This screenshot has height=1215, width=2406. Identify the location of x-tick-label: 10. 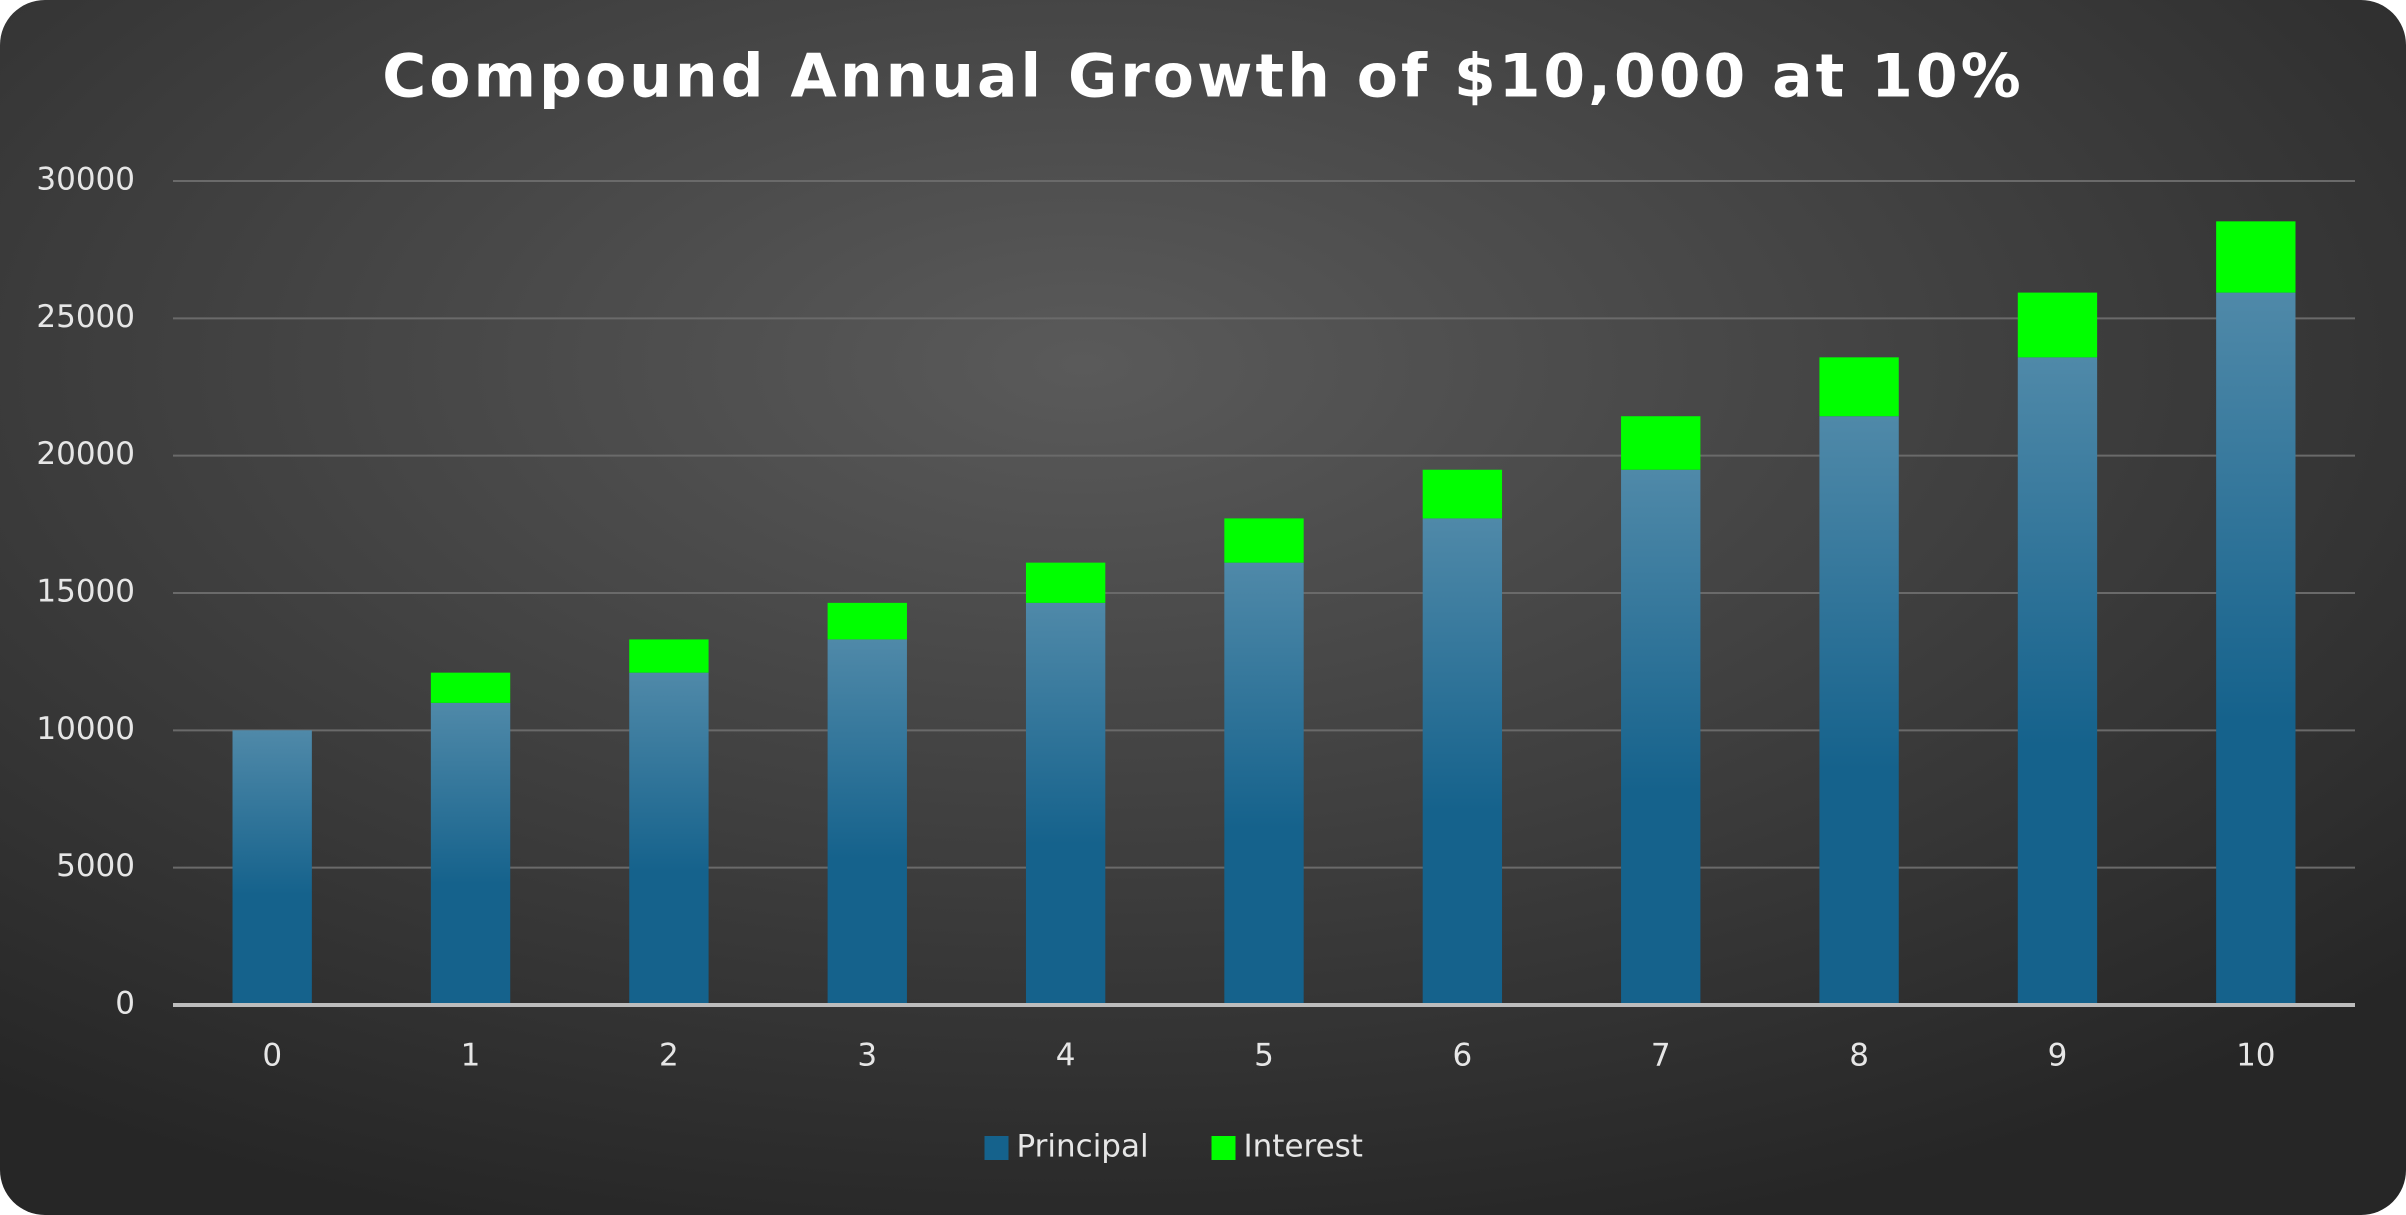
(2255, 1056).